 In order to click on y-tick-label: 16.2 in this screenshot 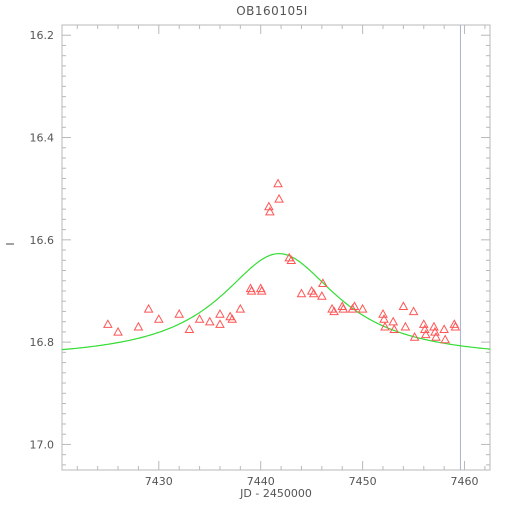, I will do `click(42, 35)`.